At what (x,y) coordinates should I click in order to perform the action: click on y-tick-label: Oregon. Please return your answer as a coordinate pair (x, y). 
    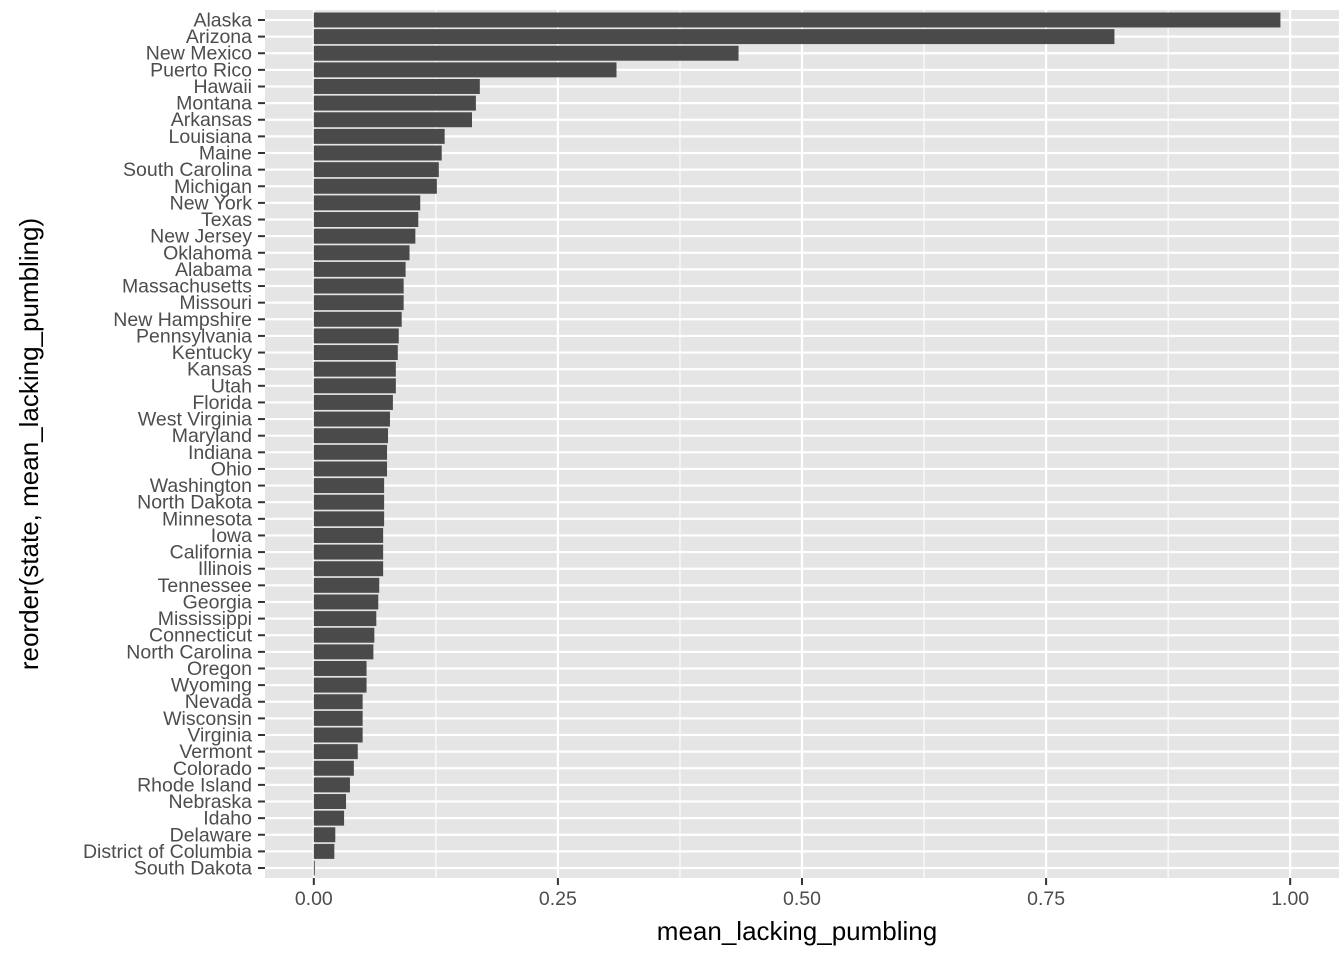
    Looking at the image, I should click on (219, 669).